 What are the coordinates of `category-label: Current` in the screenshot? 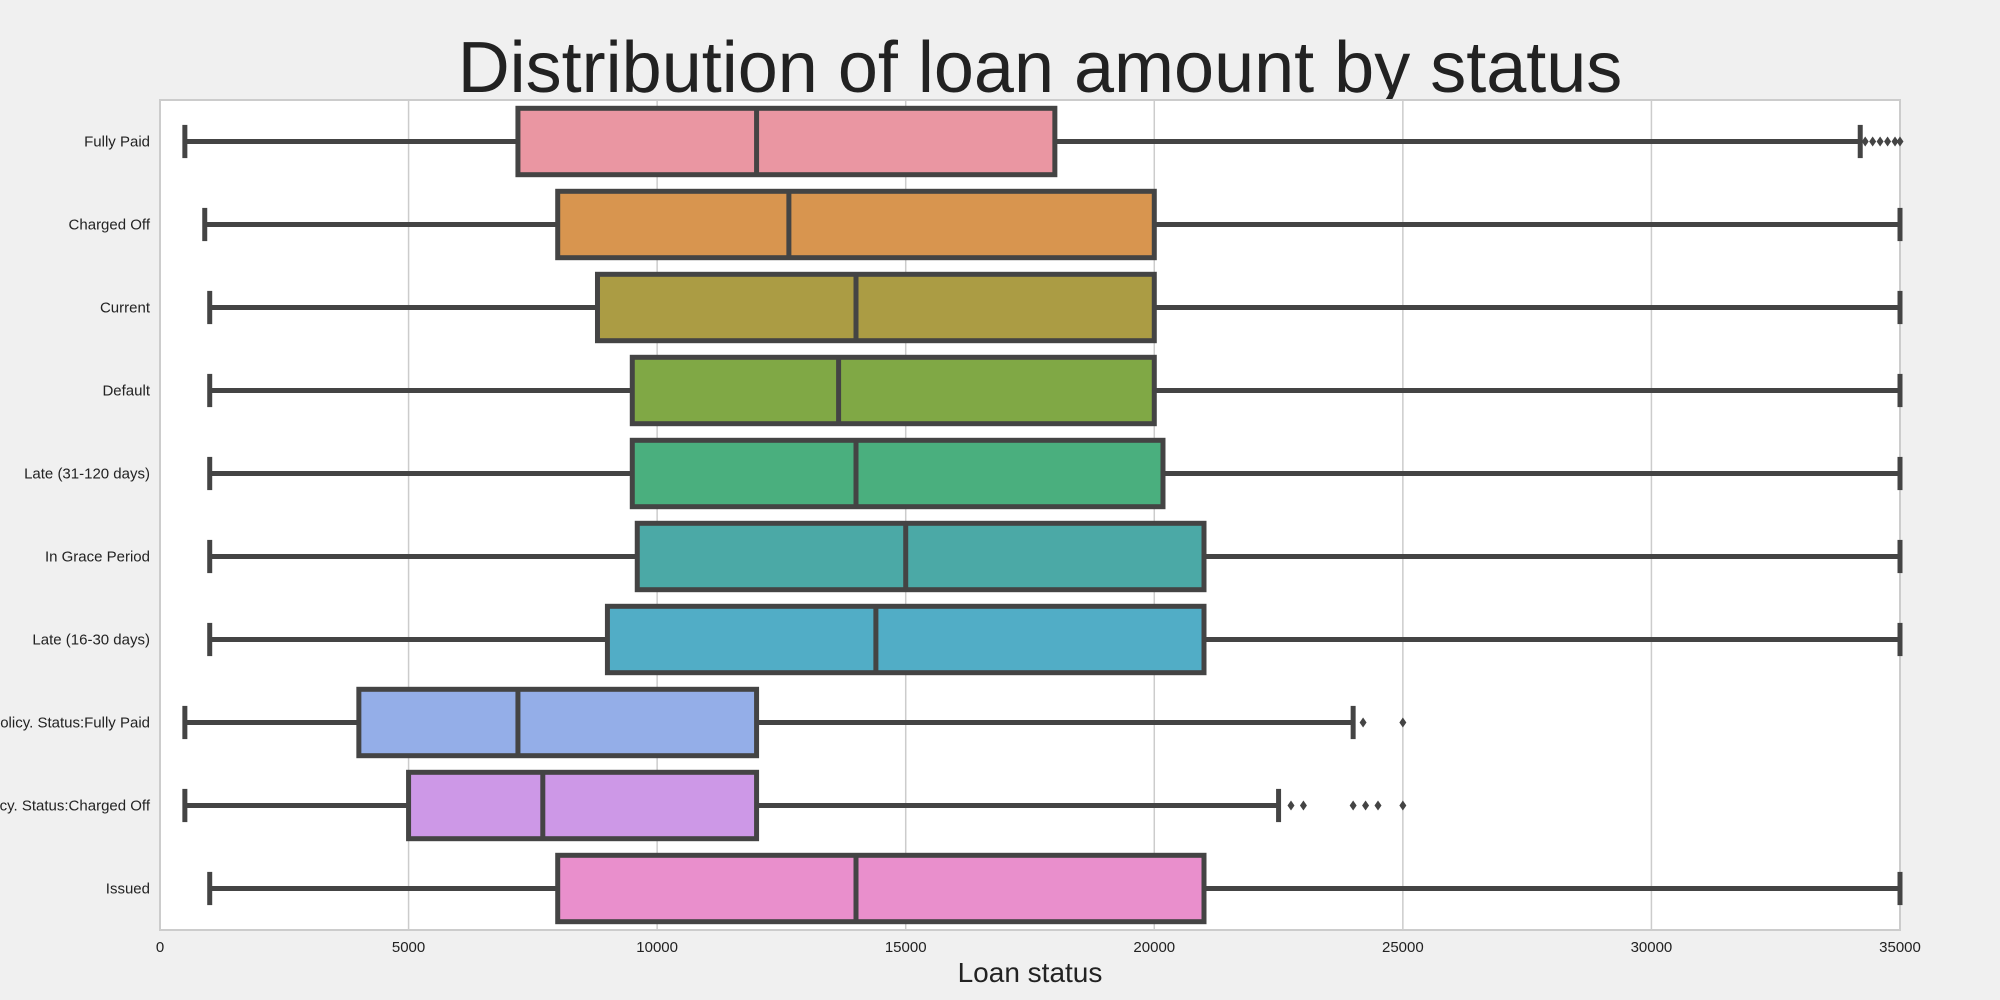 It's located at (125, 308).